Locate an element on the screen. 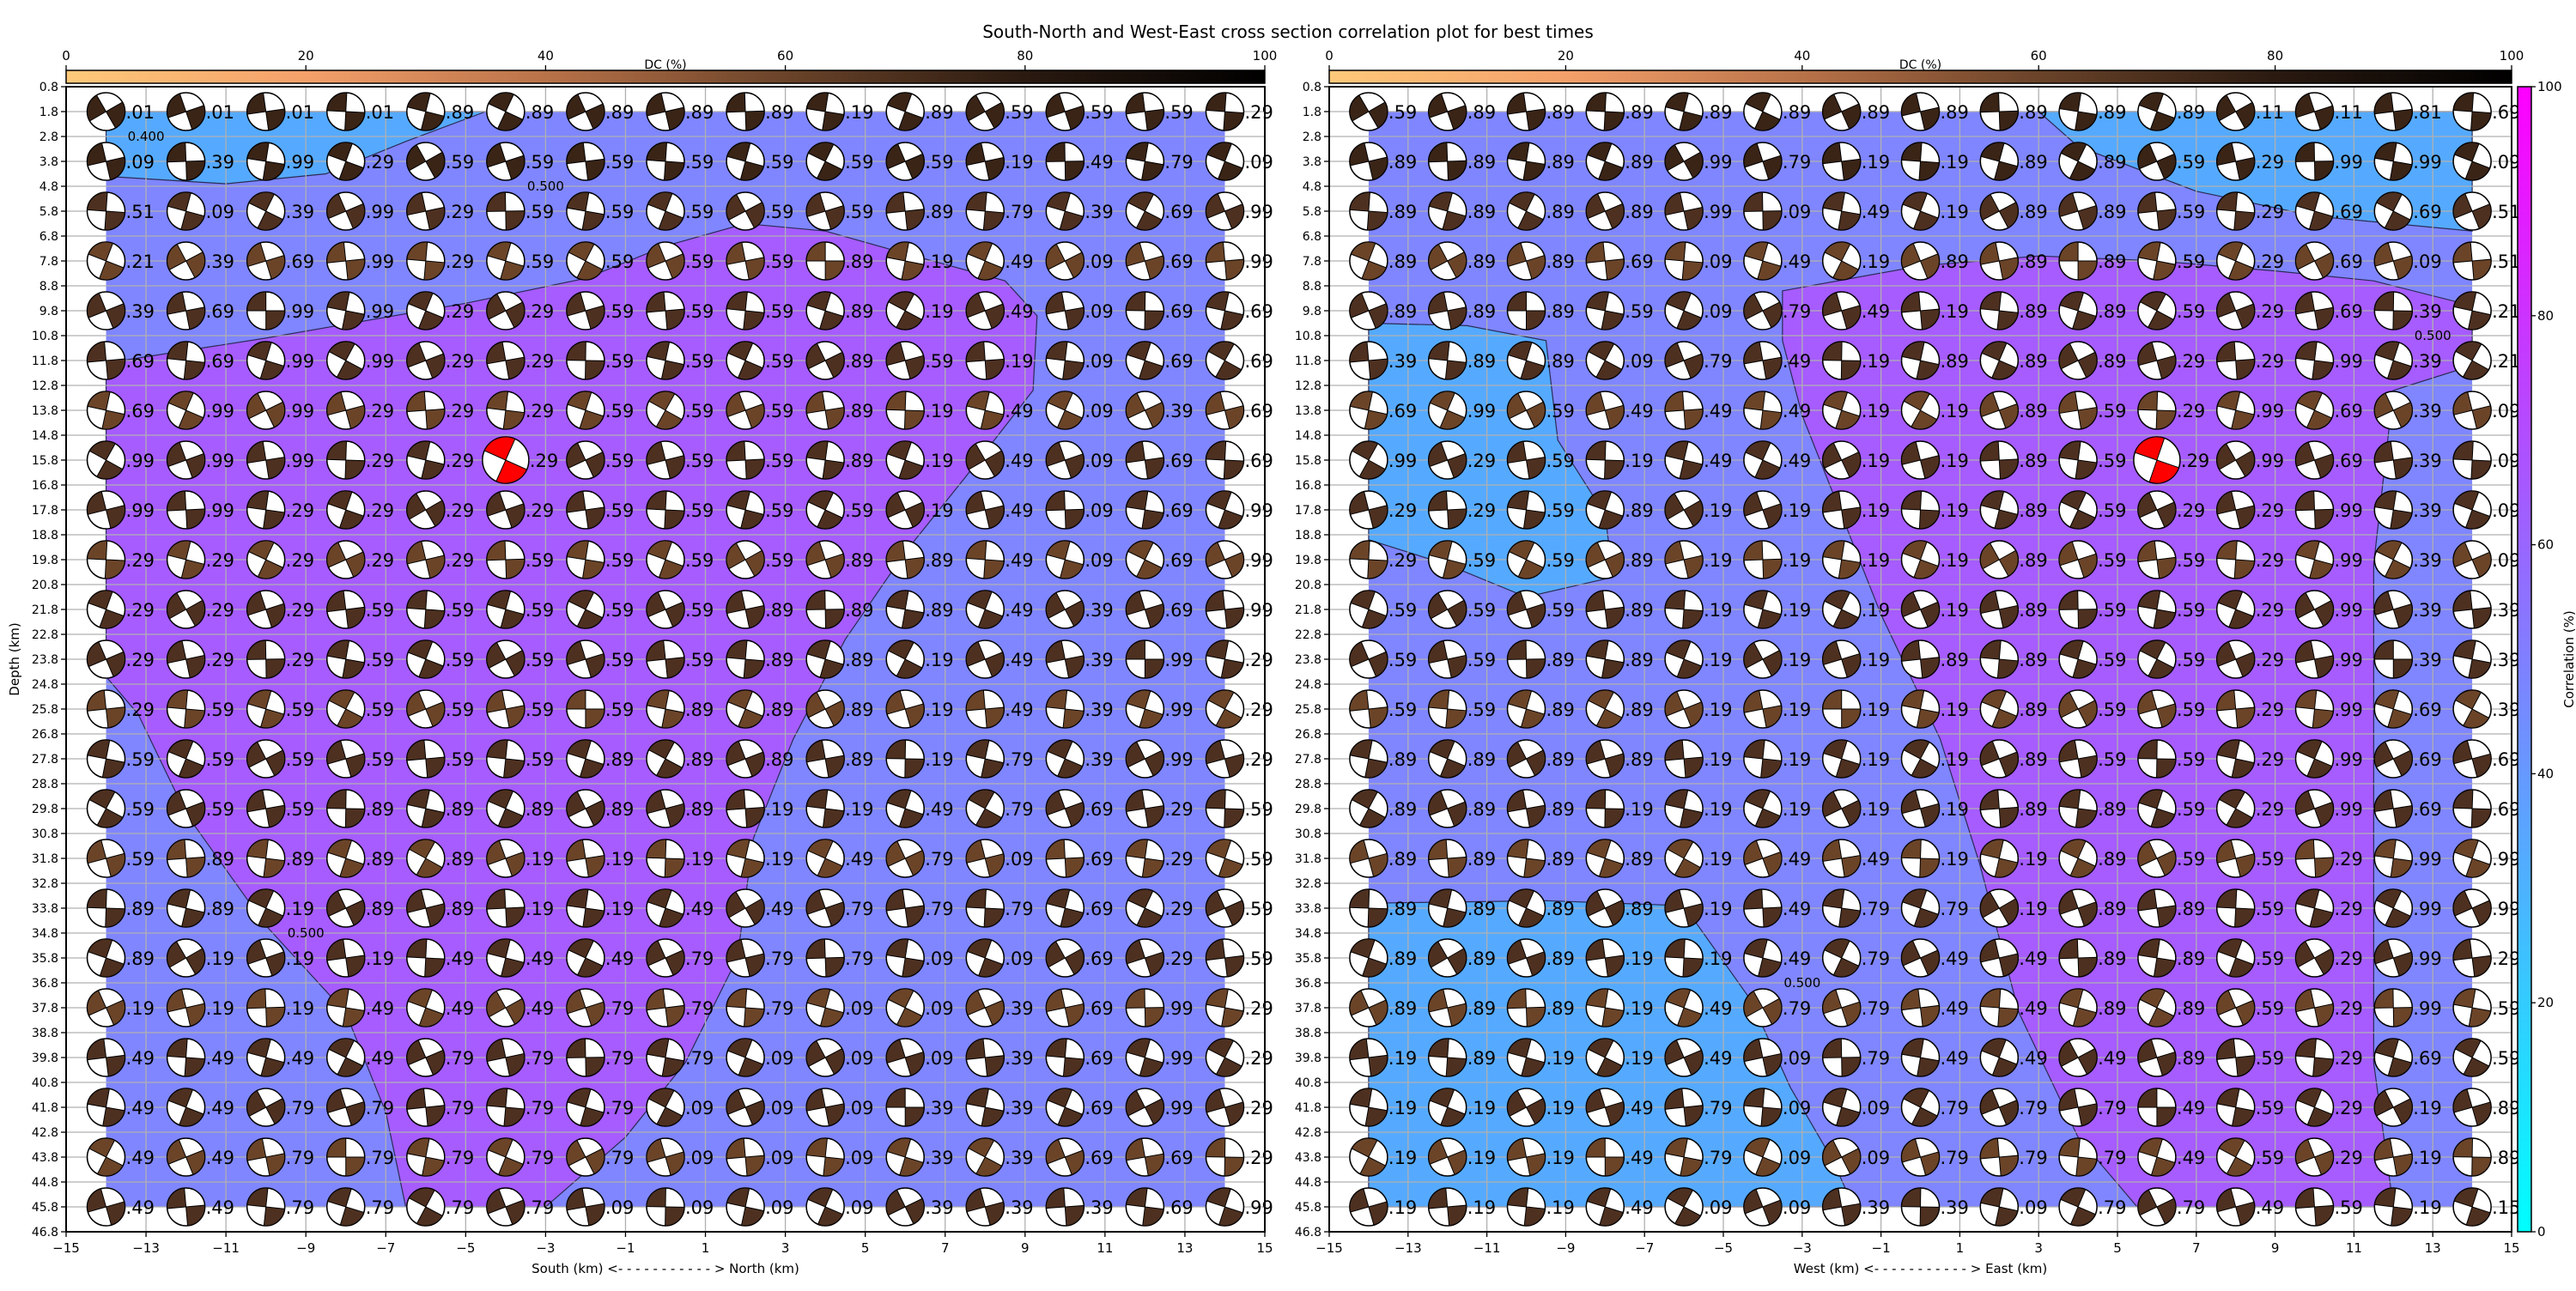  y-tick-label: 44.8 is located at coordinates (1308, 1183).